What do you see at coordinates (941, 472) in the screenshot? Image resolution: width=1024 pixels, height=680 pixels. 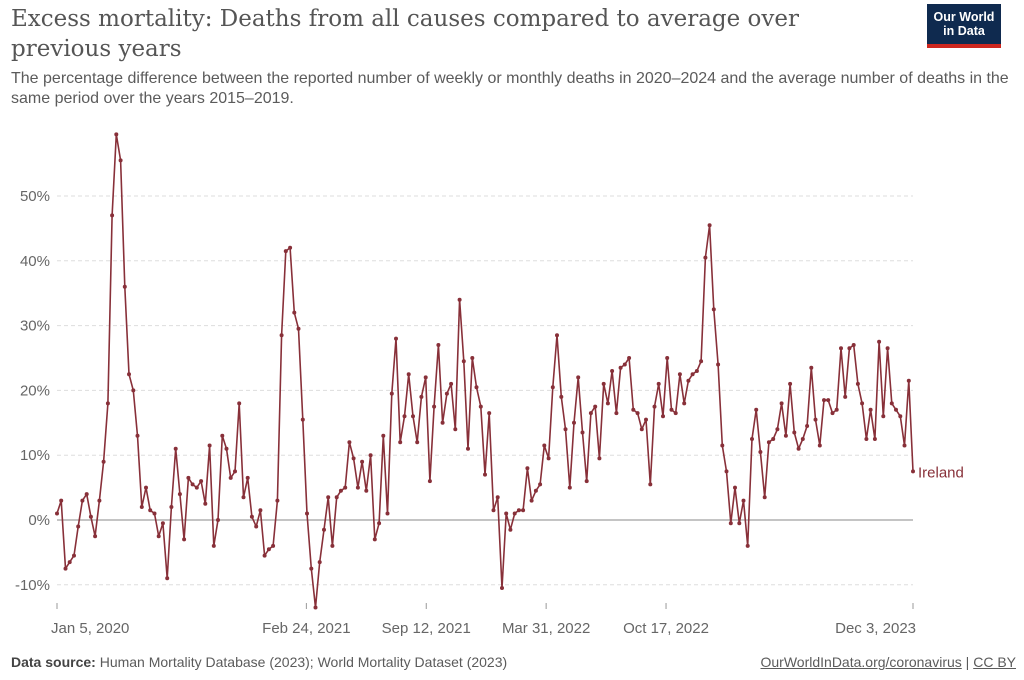 I see `series-label: Ireland` at bounding box center [941, 472].